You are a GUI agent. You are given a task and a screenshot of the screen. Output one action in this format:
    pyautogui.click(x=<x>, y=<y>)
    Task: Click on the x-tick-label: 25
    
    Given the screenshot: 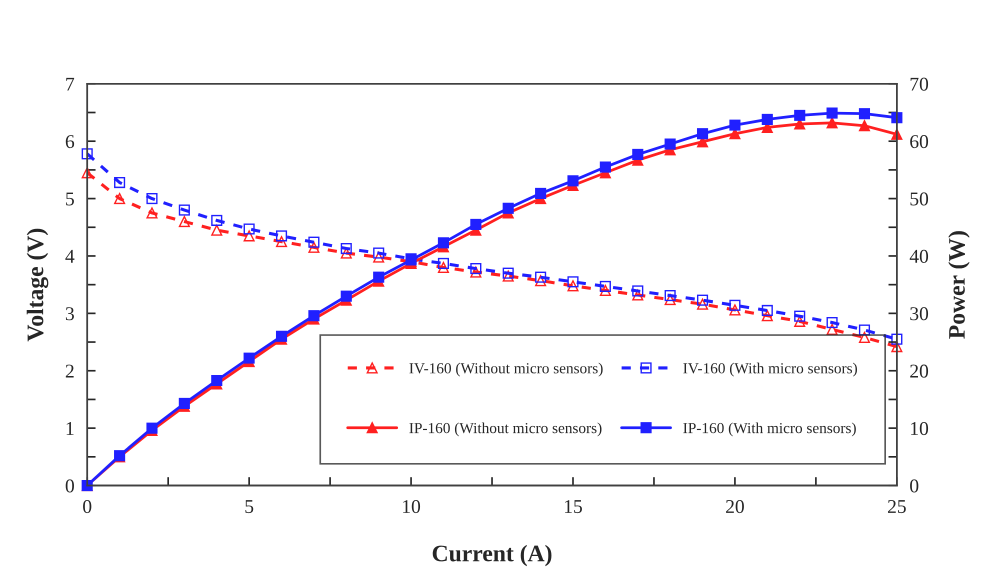 What is the action you would take?
    pyautogui.click(x=897, y=507)
    